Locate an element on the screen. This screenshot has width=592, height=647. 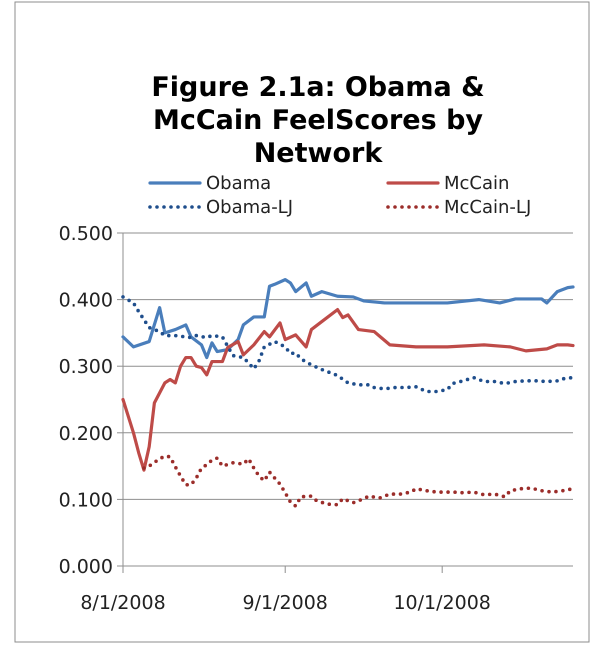
y-tick-label: 0.300 is located at coordinates (85, 367).